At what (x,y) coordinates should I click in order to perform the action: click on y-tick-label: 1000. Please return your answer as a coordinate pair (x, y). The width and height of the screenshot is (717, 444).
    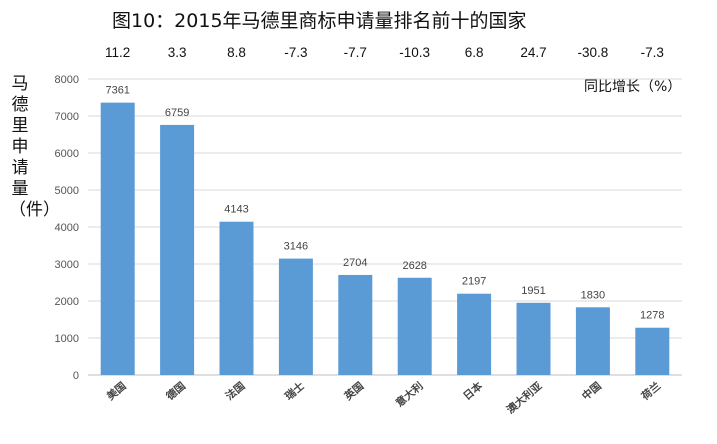
    Looking at the image, I should click on (67, 339).